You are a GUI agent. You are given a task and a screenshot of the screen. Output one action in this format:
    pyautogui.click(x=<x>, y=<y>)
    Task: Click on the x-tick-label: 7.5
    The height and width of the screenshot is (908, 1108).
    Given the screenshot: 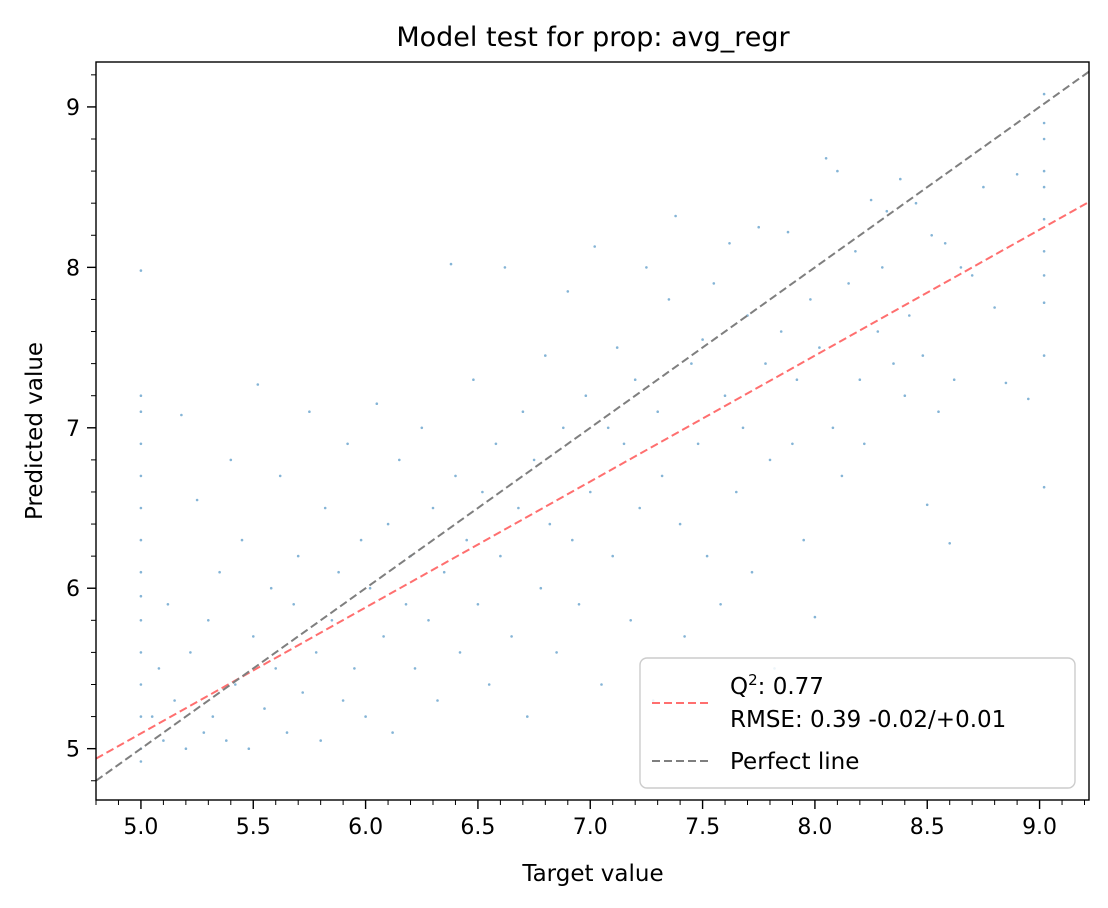 What is the action you would take?
    pyautogui.click(x=702, y=827)
    